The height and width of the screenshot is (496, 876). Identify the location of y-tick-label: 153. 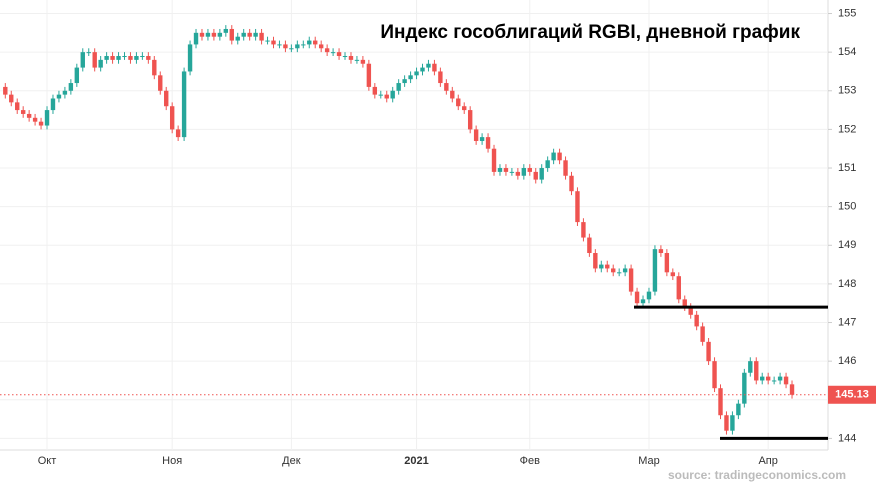
(847, 91).